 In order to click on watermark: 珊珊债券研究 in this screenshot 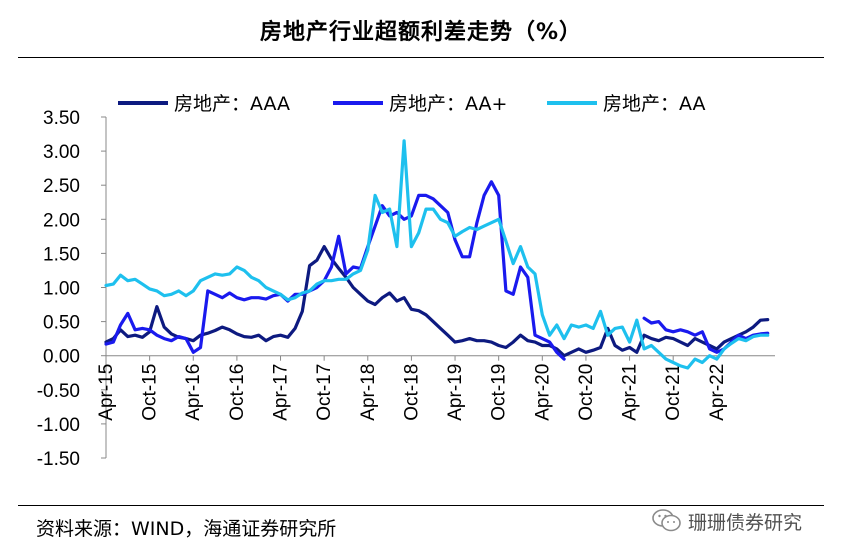, I will do `click(727, 521)`.